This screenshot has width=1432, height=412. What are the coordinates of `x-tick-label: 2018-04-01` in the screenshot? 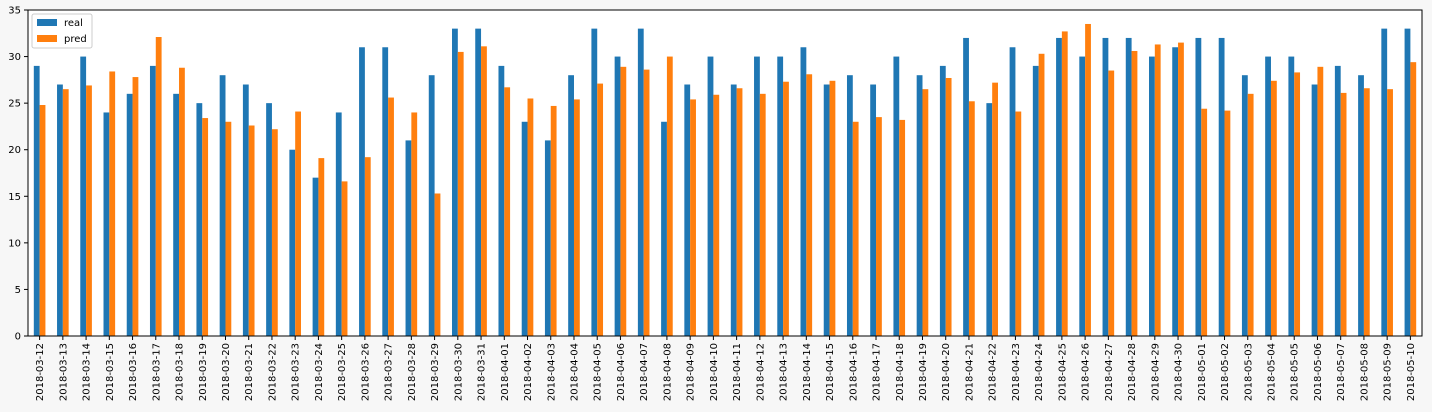 It's located at (505, 372).